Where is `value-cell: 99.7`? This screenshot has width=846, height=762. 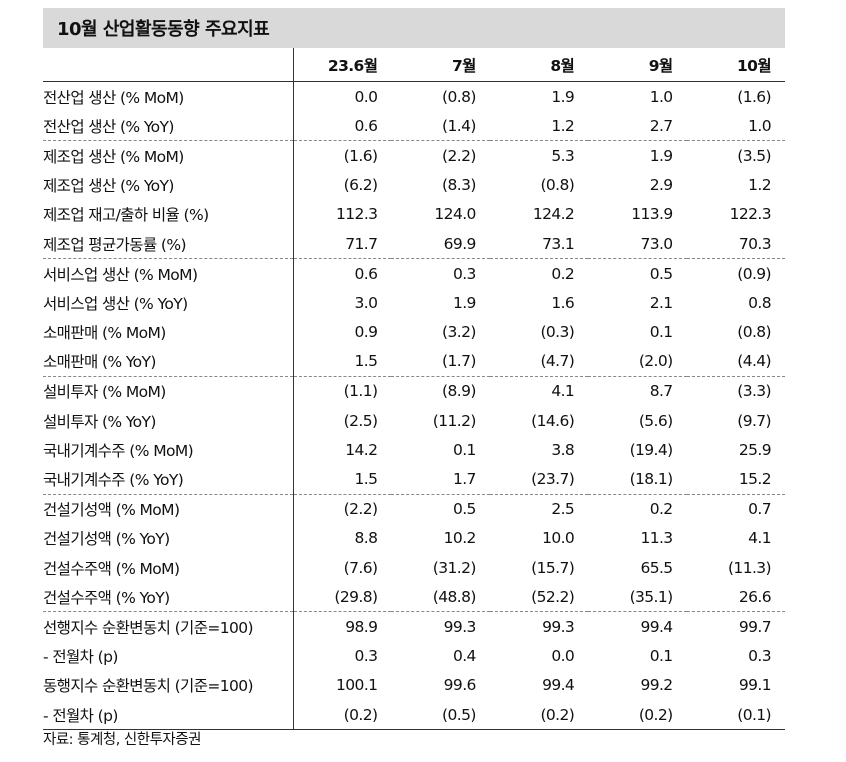
value-cell: 99.7 is located at coordinates (735, 626).